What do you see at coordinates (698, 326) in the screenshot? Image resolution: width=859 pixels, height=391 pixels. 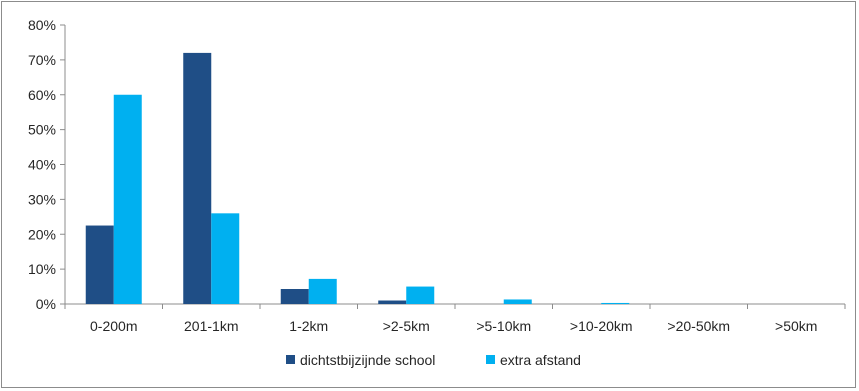 I see `x-tick-label: >20-50km` at bounding box center [698, 326].